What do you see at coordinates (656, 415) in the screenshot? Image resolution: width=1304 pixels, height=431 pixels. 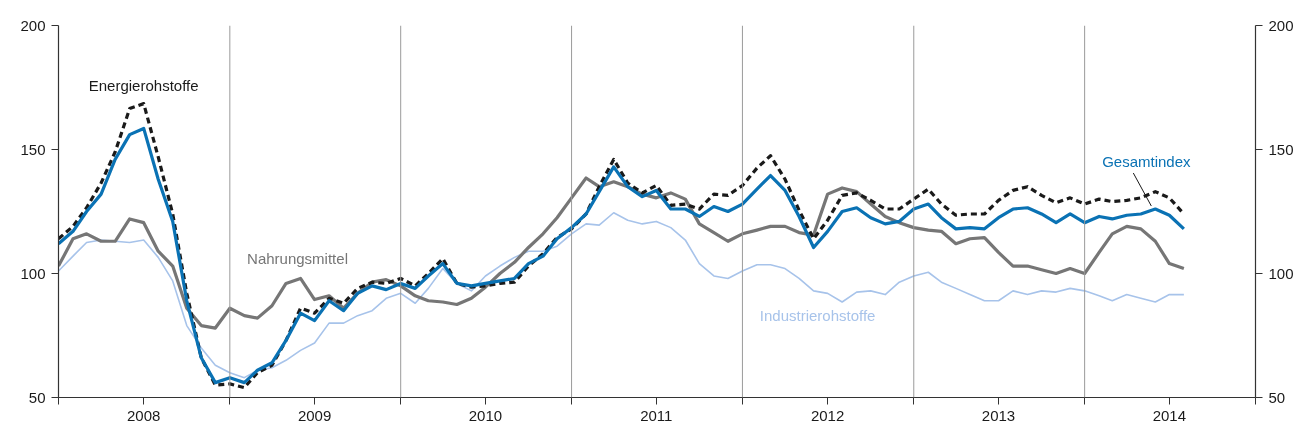 I see `x-tick-label: 2011` at bounding box center [656, 415].